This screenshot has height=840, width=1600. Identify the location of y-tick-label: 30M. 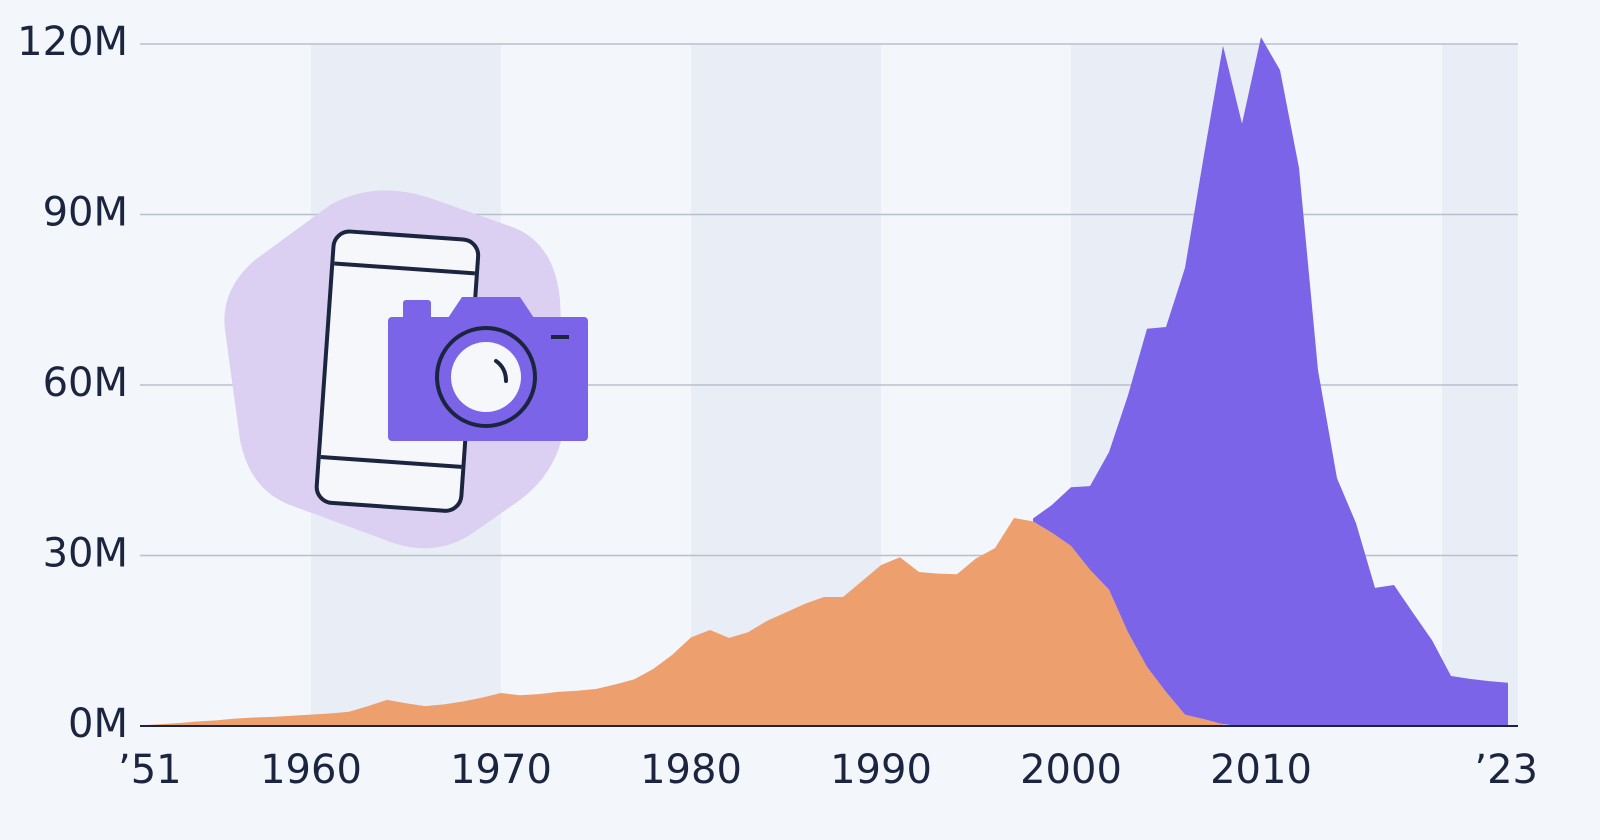
(85, 554).